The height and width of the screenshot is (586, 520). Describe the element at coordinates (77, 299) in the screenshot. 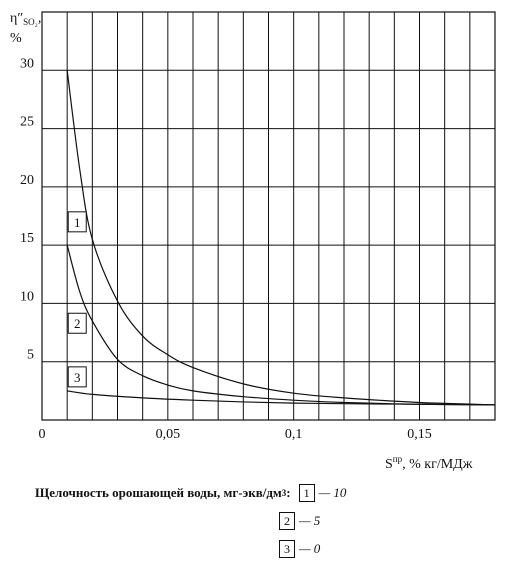

I see `series-labels: 1 2 3` at that location.